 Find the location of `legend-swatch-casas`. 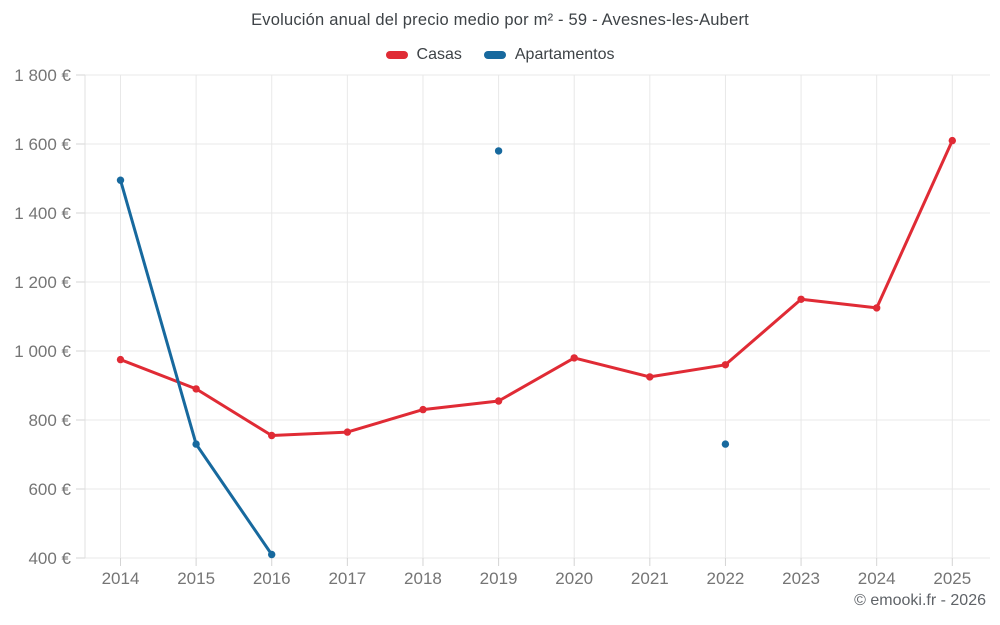

legend-swatch-casas is located at coordinates (396, 55).